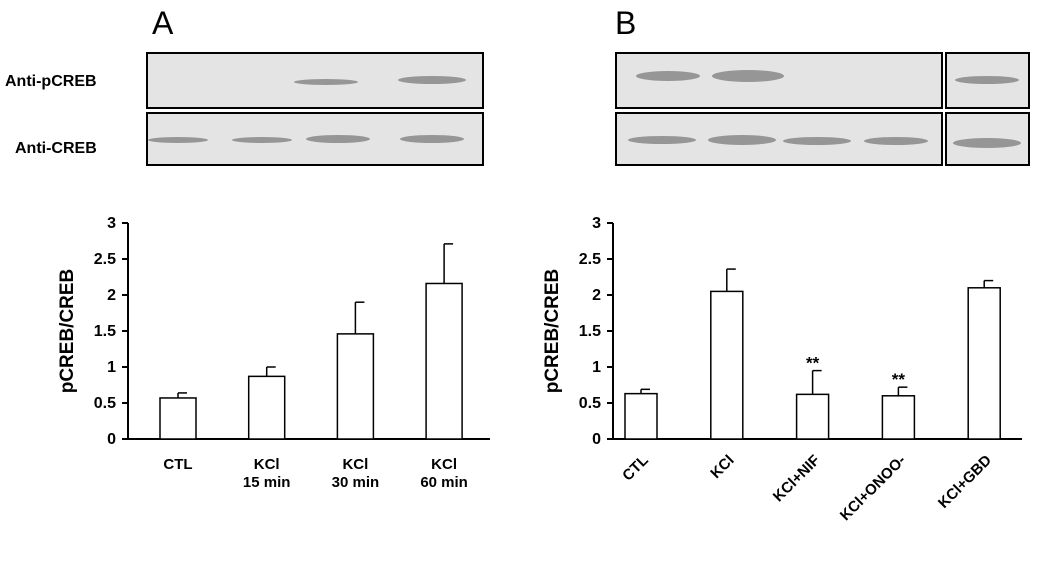  I want to click on x-tick-label: KCl 60 min, so click(444, 473).